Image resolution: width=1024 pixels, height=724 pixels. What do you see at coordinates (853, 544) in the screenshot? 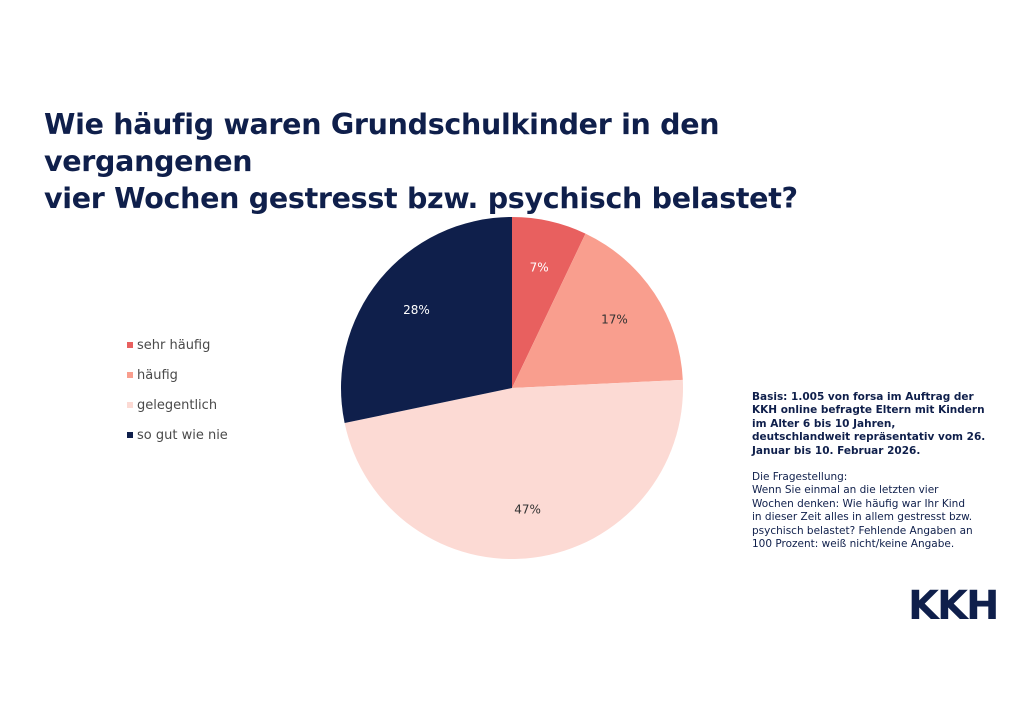
I see `question-line: 100 Prozent: weiß nicht/keine Angabe.` at bounding box center [853, 544].